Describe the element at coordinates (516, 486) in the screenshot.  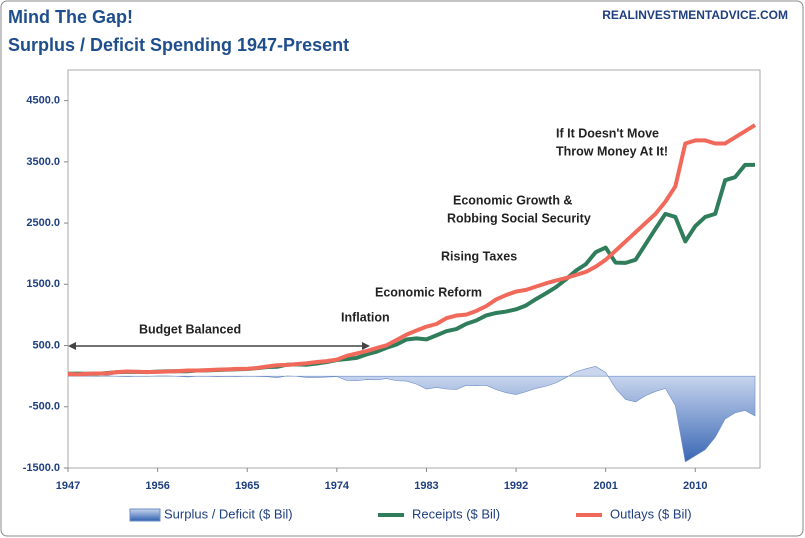
I see `x-tick-label: 1992` at that location.